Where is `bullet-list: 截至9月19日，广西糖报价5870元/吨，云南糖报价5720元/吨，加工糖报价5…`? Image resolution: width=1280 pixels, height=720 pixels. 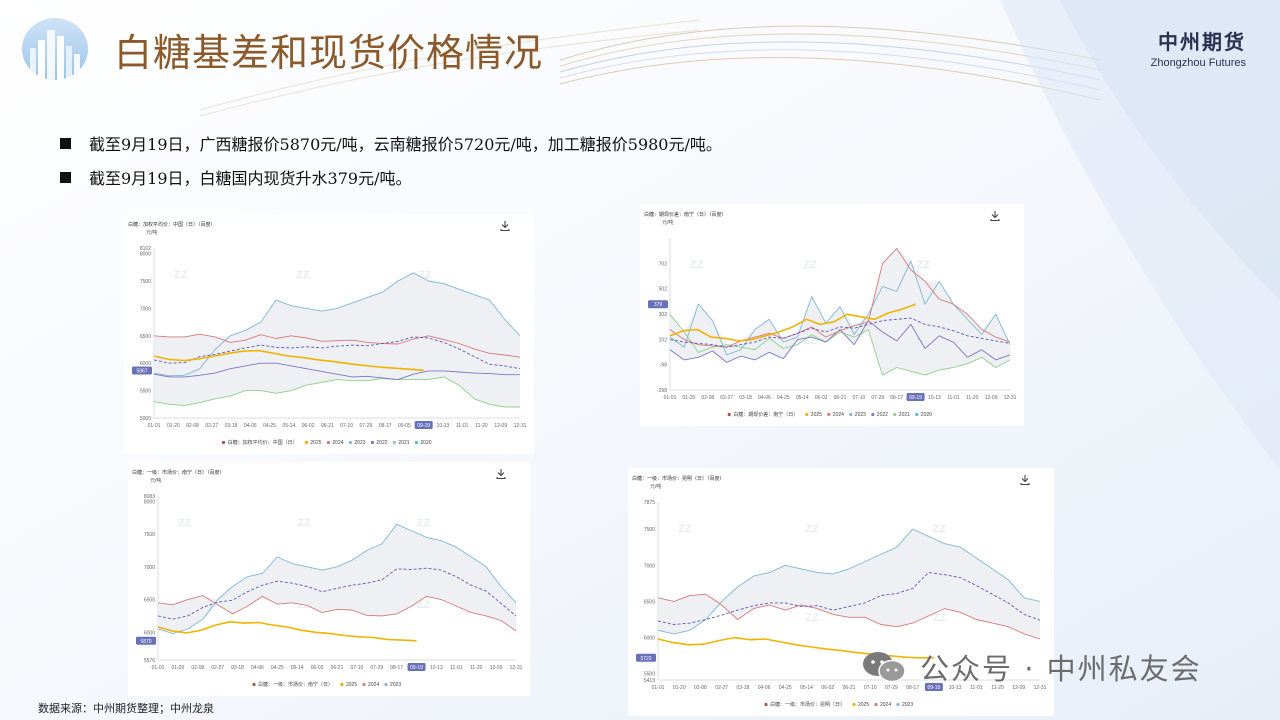 bullet-list: 截至9月19日，广西糖报价5870元/吨，云南糖报价5720元/吨，加工糖报价5… is located at coordinates (391, 160).